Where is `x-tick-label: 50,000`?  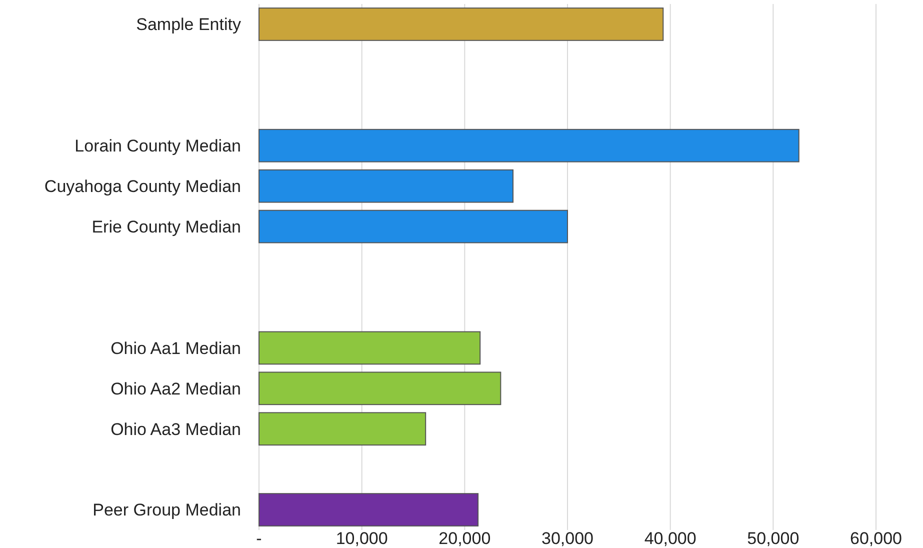
x-tick-label: 50,000 is located at coordinates (773, 538).